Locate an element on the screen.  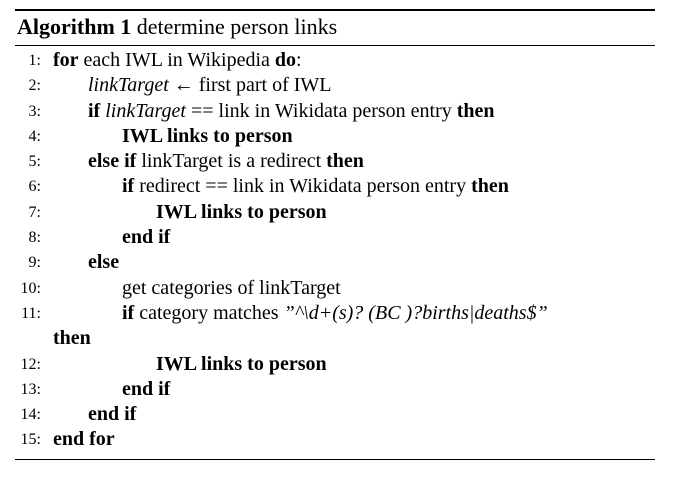
bottom-rule is located at coordinates (335, 459).